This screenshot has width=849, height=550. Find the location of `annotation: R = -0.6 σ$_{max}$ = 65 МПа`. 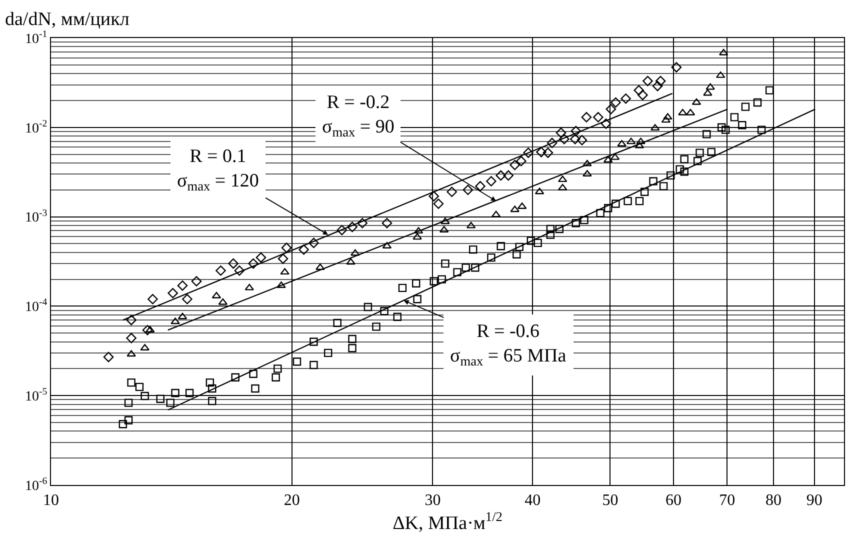

annotation: R = -0.6 σ$_{max}$ = 65 МПа is located at coordinates (508, 345).